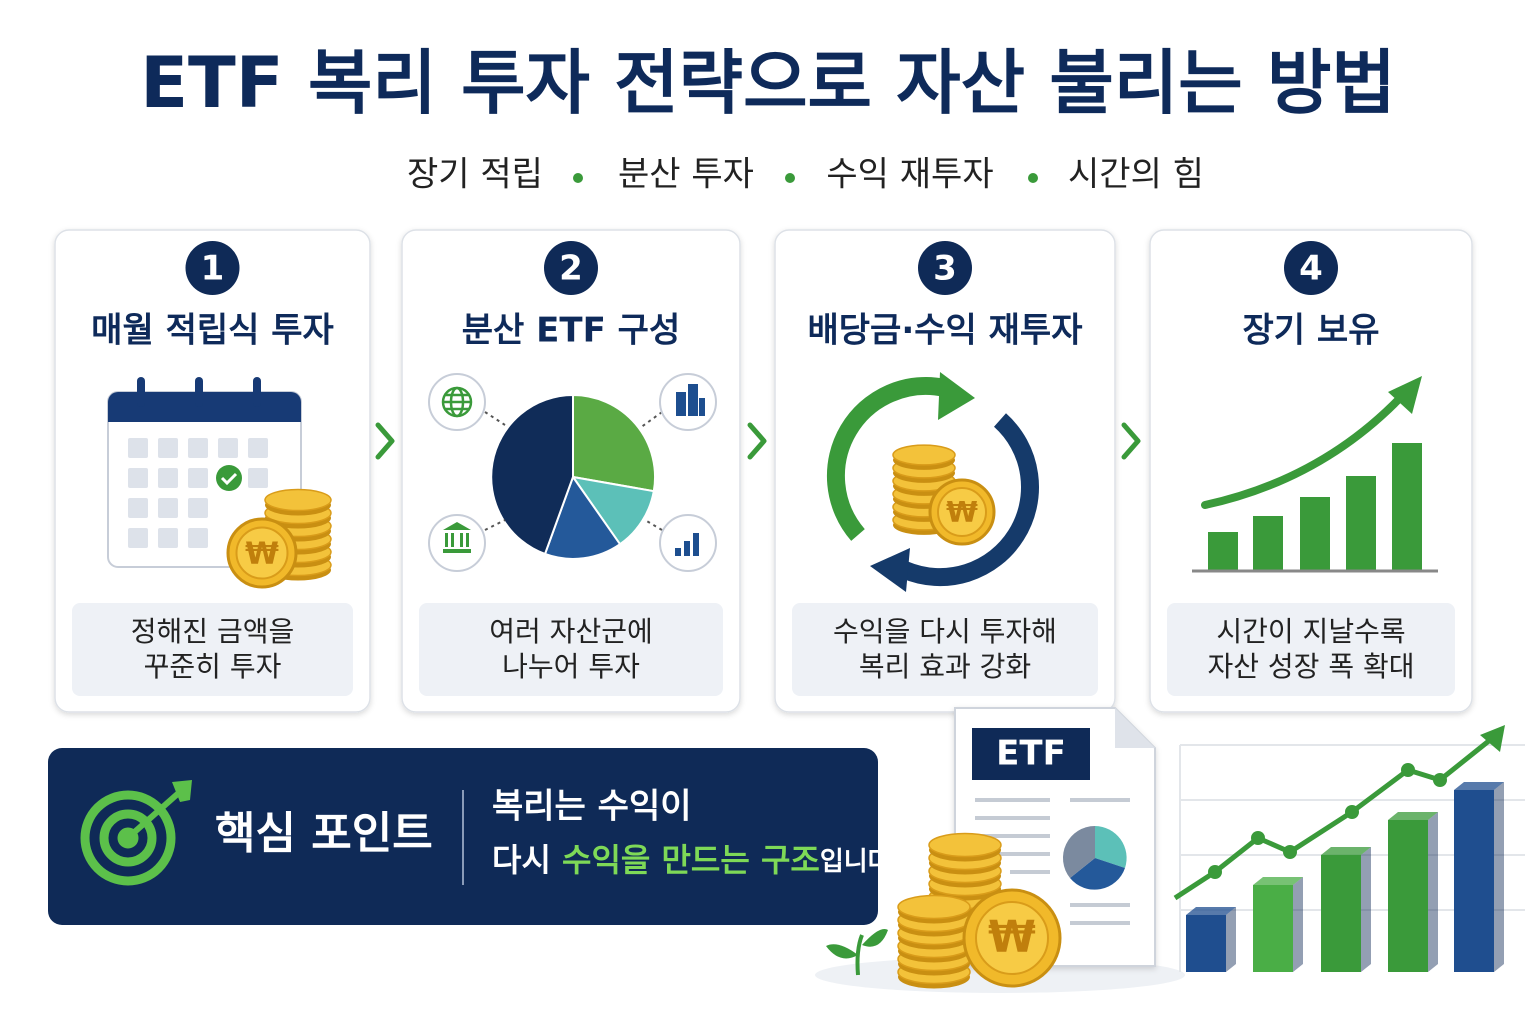 The height and width of the screenshot is (1024, 1536). I want to click on keyword: 시간의 힘, so click(1136, 175).